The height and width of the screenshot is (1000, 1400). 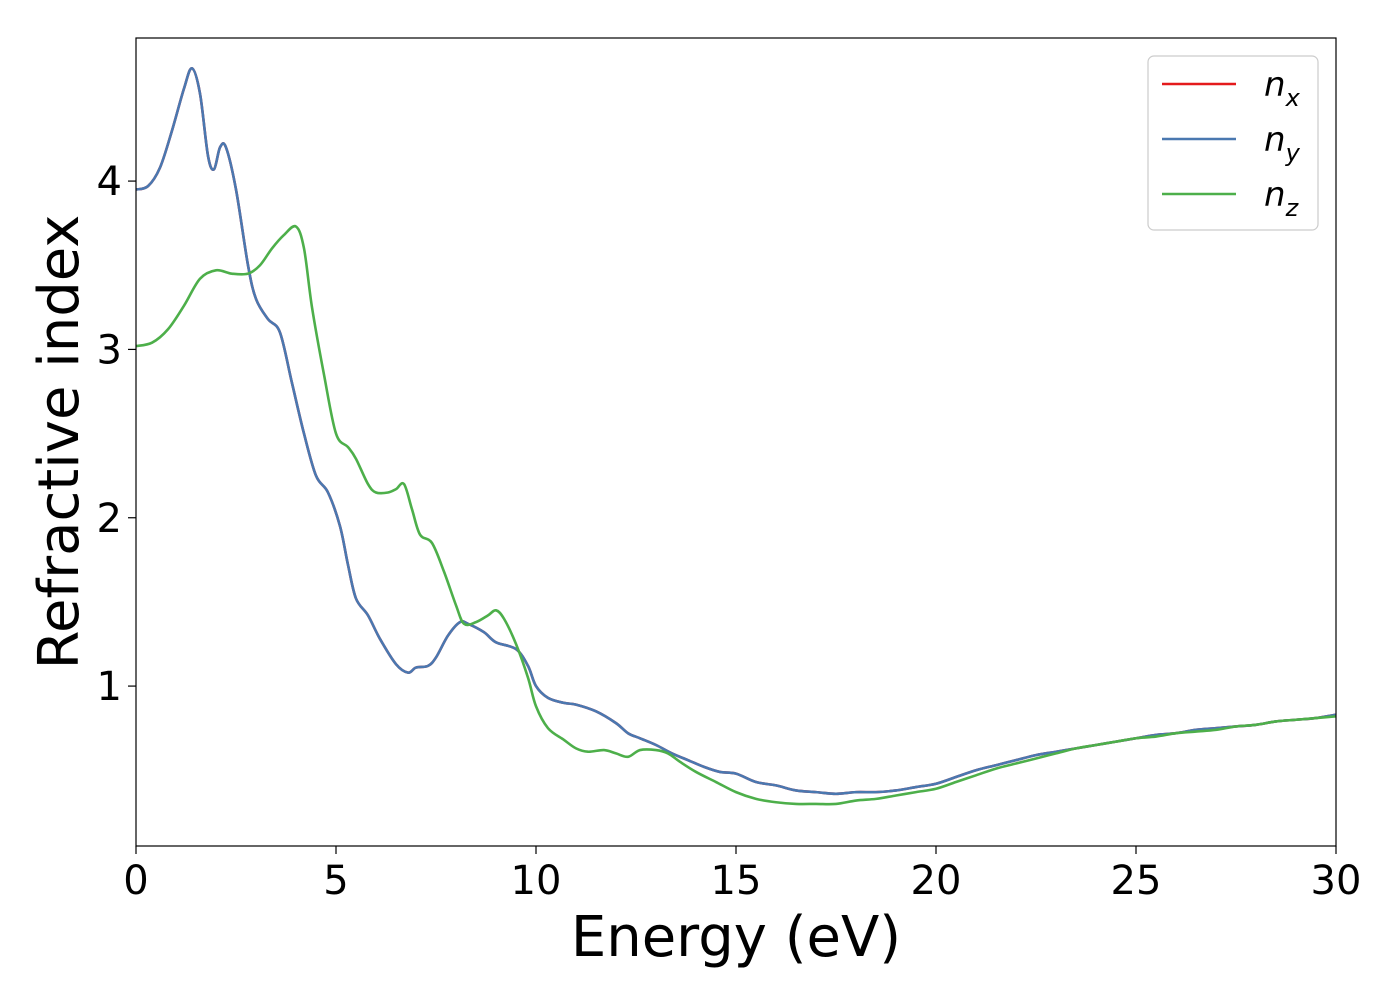 I want to click on legend-subscript: z, so click(x=1292, y=208).